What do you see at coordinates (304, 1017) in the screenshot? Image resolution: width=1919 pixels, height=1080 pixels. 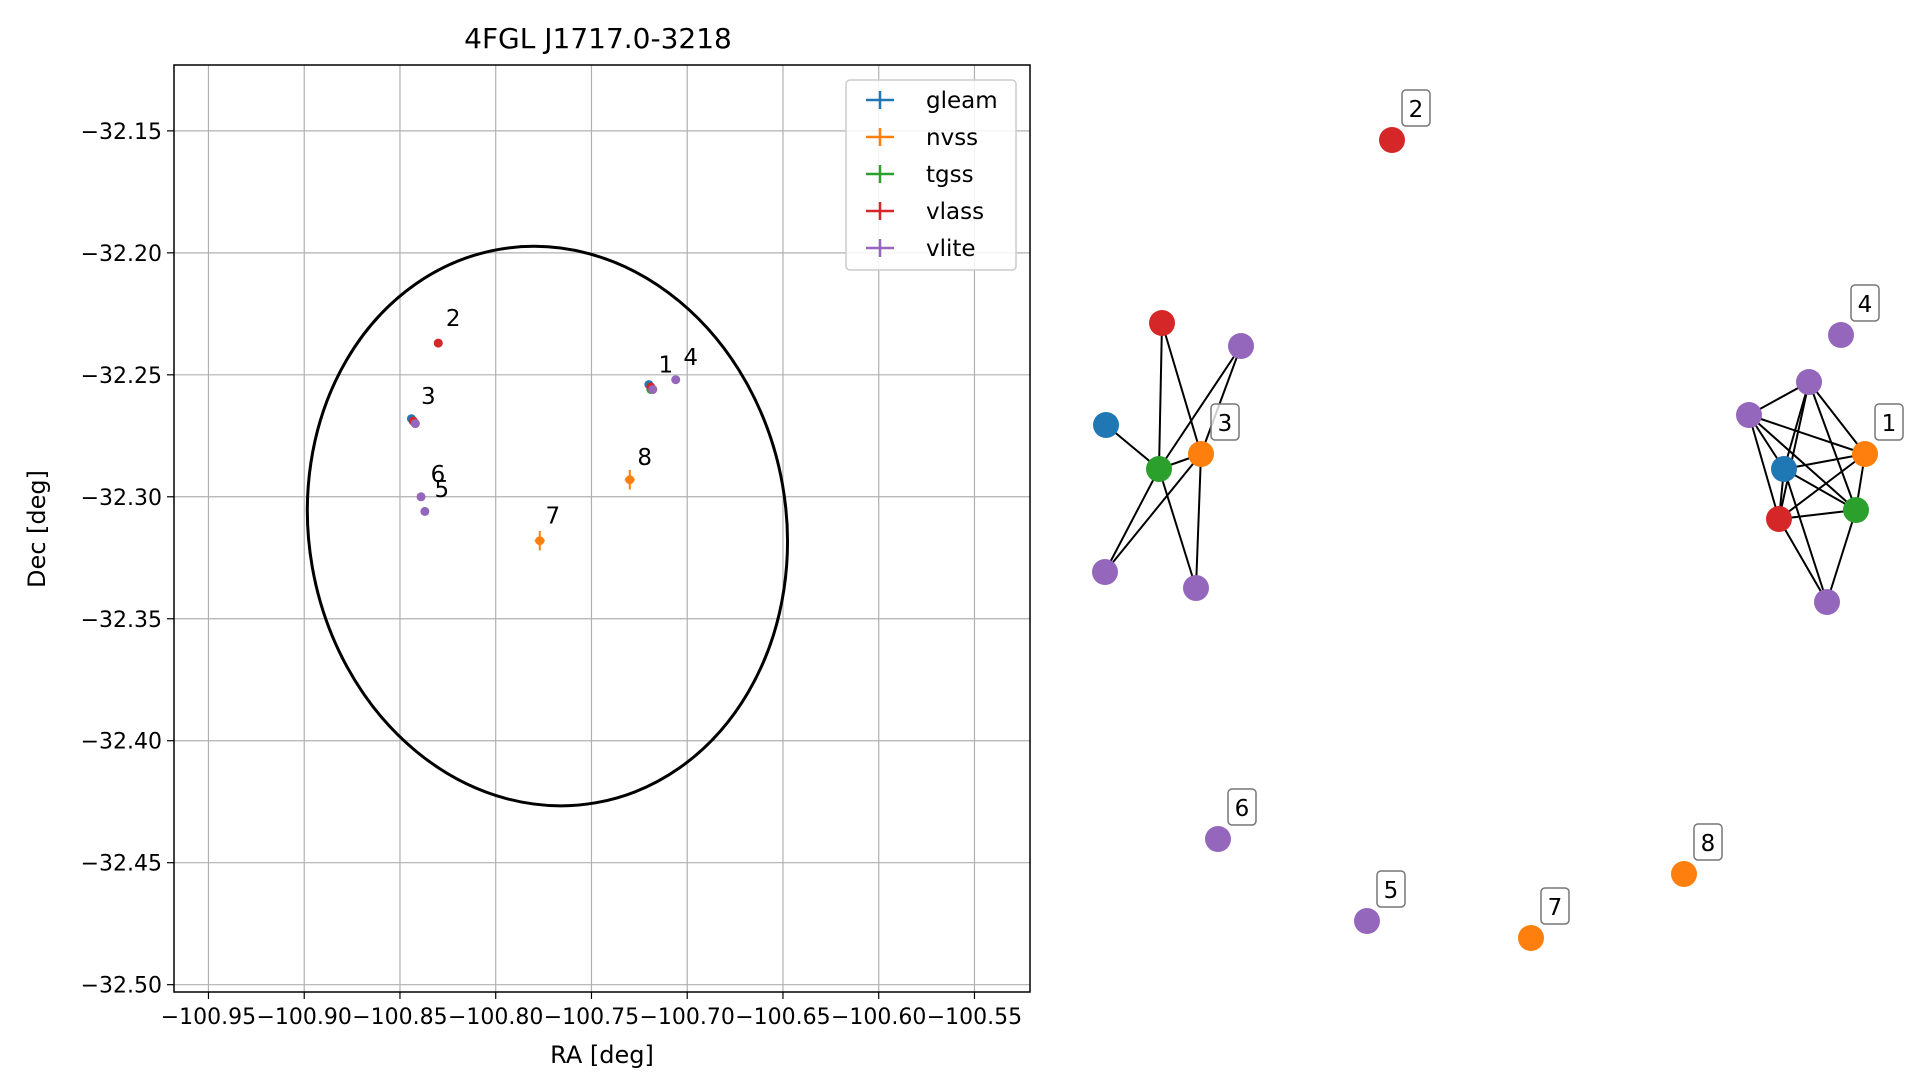 I see `x-tick-label: −100.90` at bounding box center [304, 1017].